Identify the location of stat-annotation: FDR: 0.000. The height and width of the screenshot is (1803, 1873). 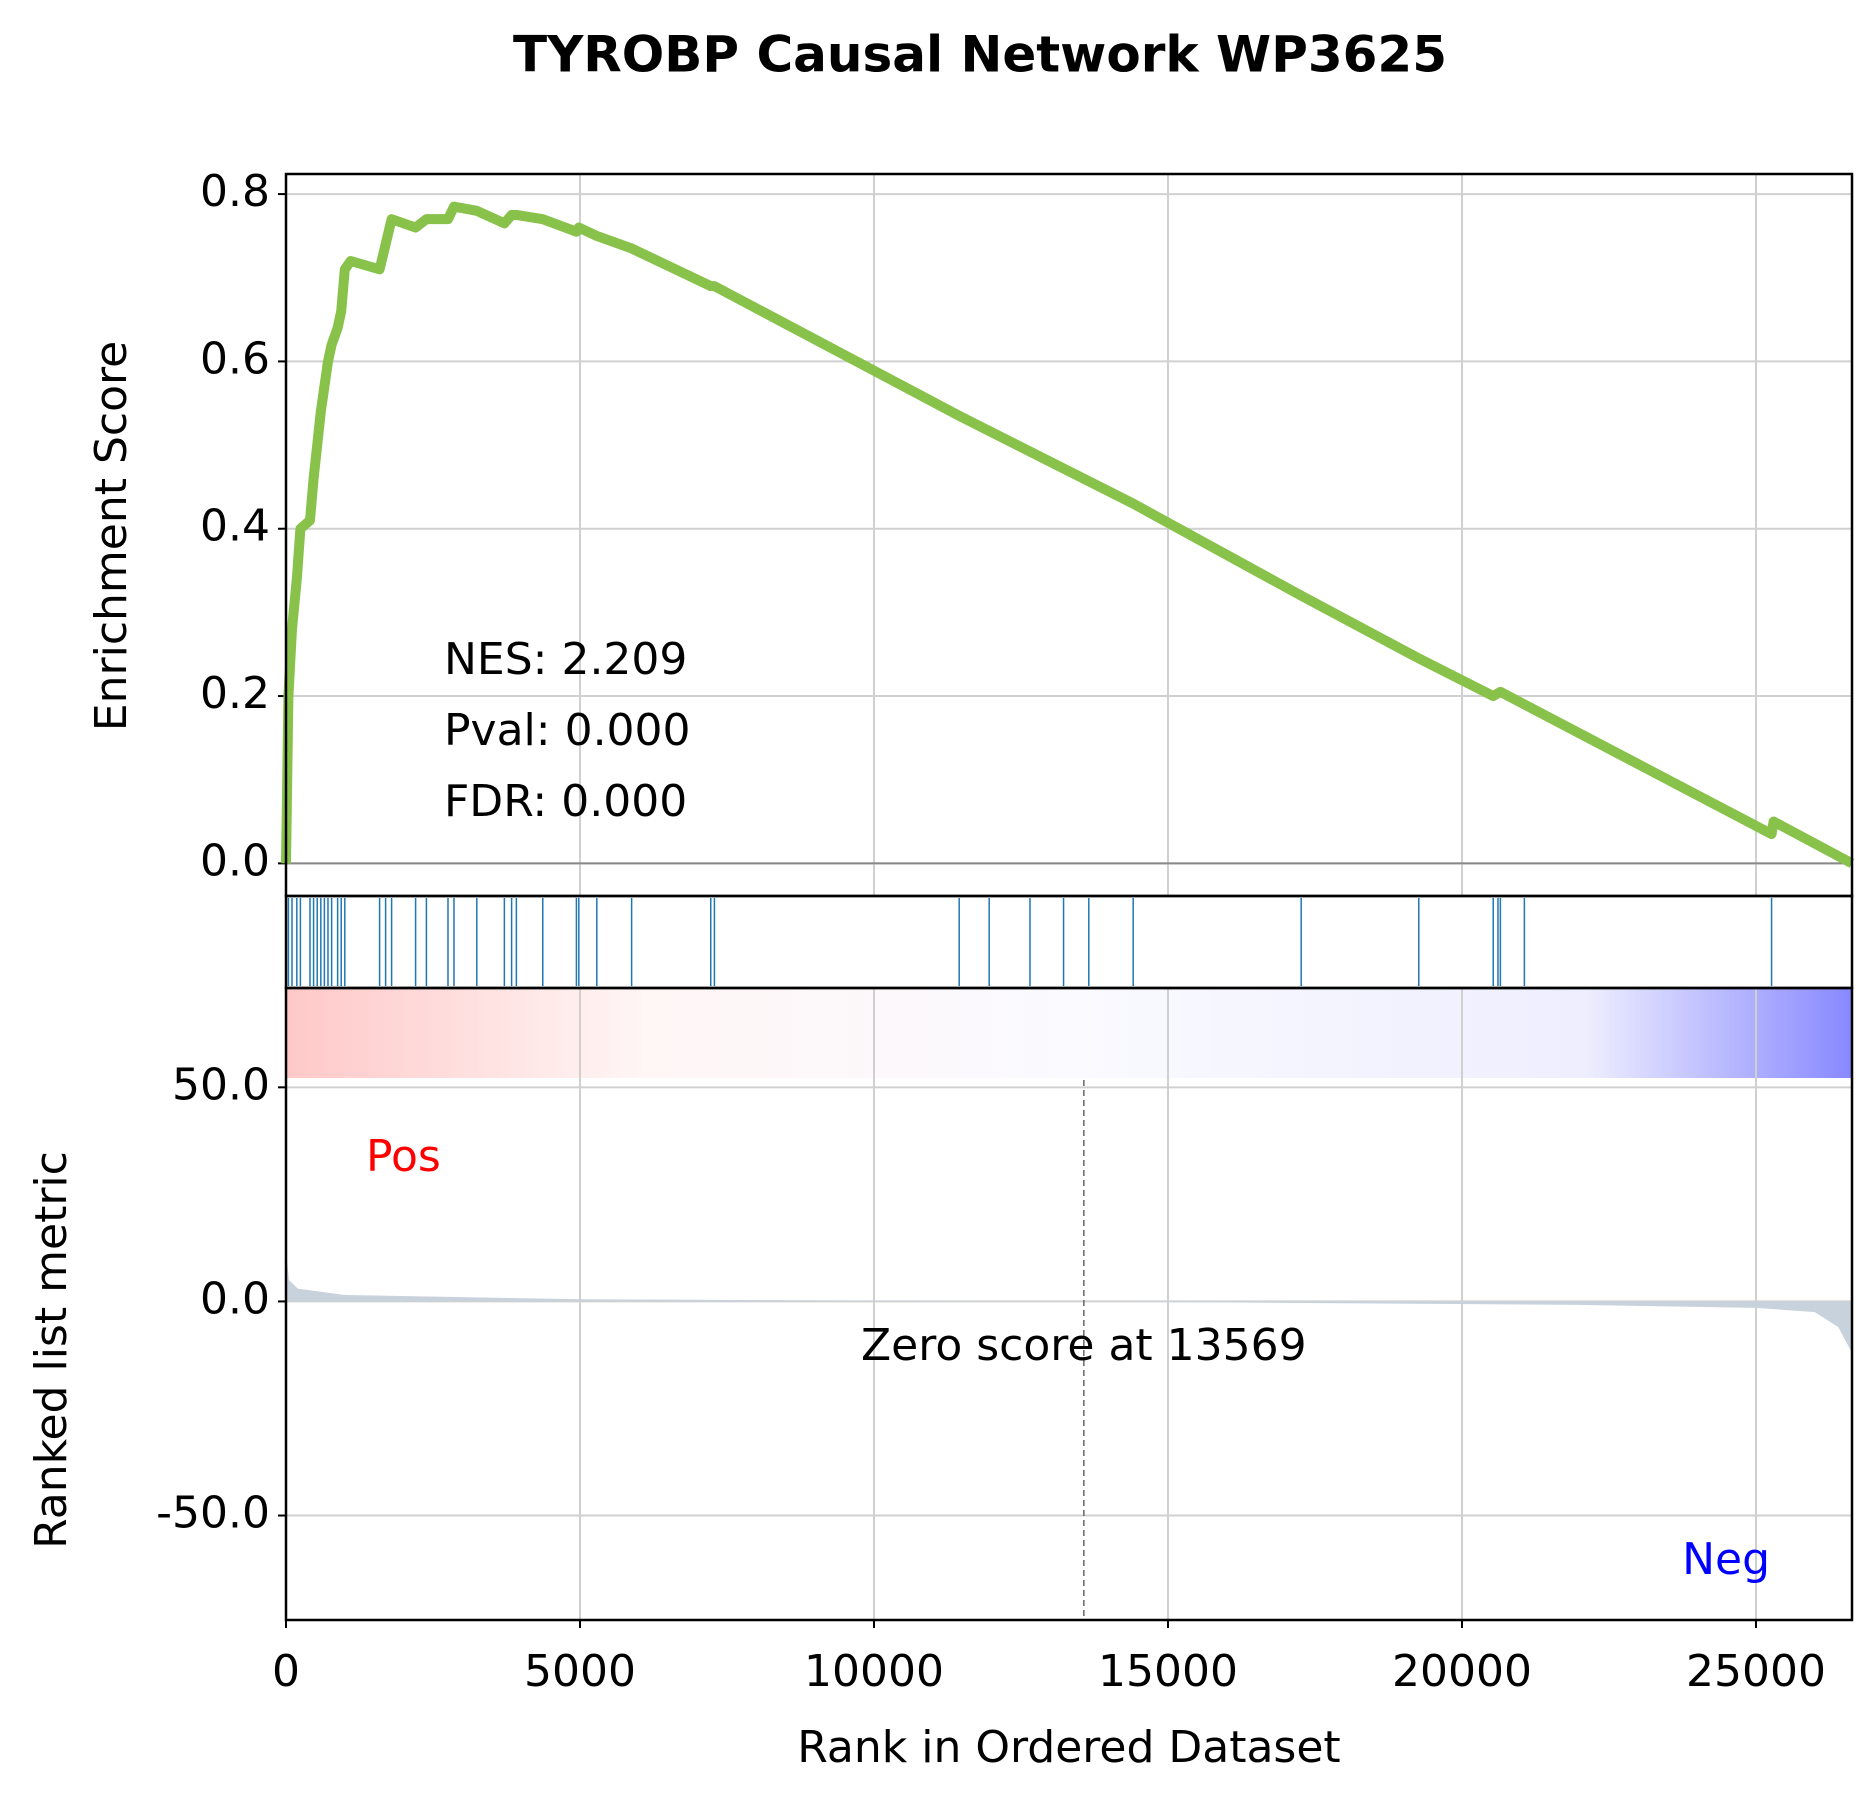
(565, 801).